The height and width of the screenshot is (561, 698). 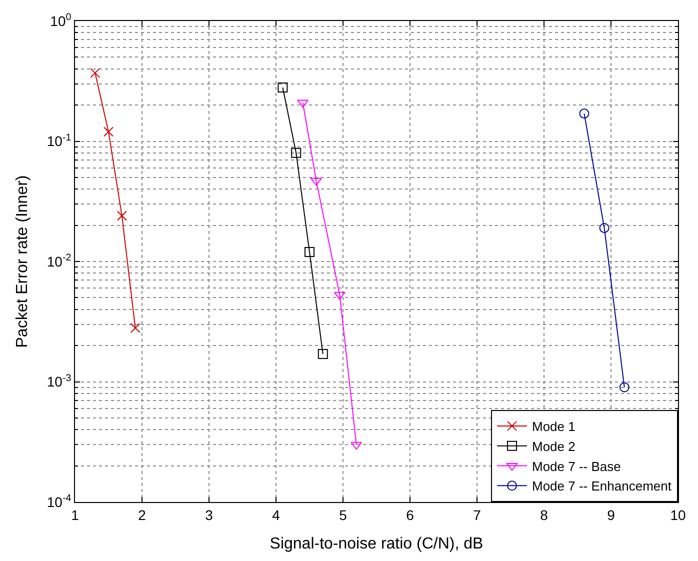 I want to click on x-axis-title: Signal-to-noise ratio (C/N), dB, so click(x=377, y=544).